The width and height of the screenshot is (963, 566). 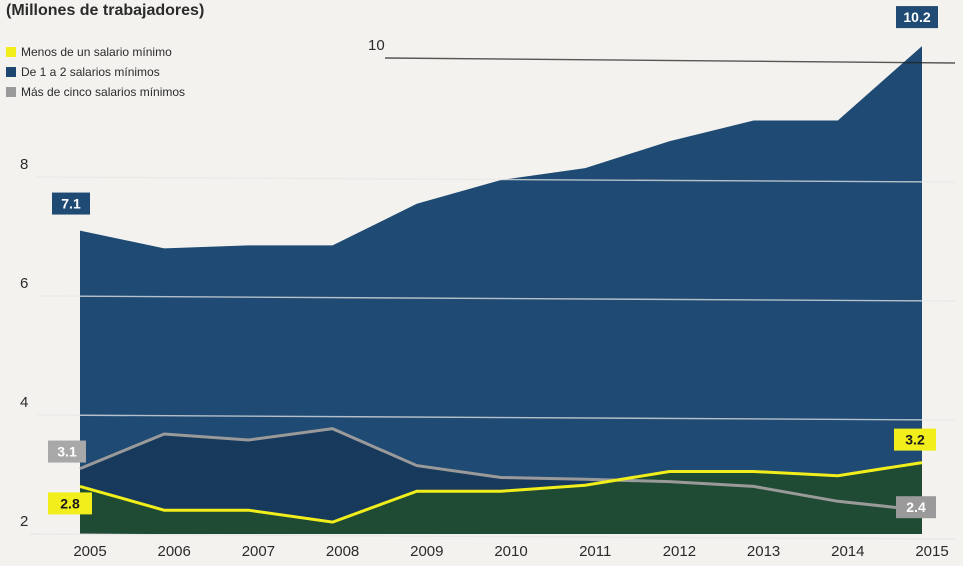 I want to click on y-tick-label: 2, so click(x=24, y=521).